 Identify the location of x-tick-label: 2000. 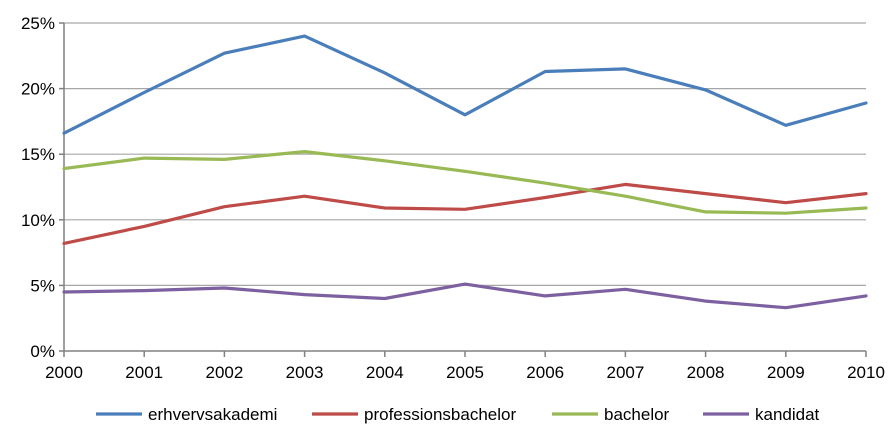
(64, 372).